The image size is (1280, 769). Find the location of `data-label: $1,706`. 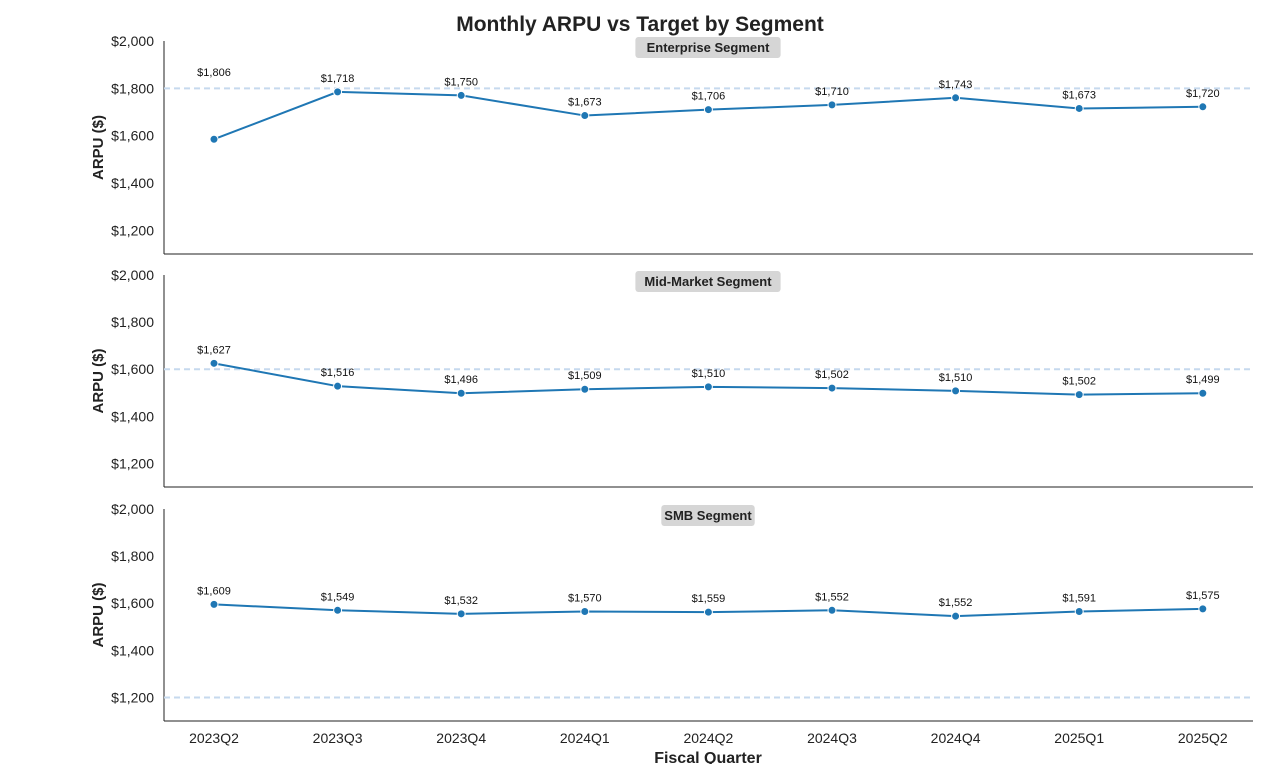

data-label: $1,706 is located at coordinates (709, 97).